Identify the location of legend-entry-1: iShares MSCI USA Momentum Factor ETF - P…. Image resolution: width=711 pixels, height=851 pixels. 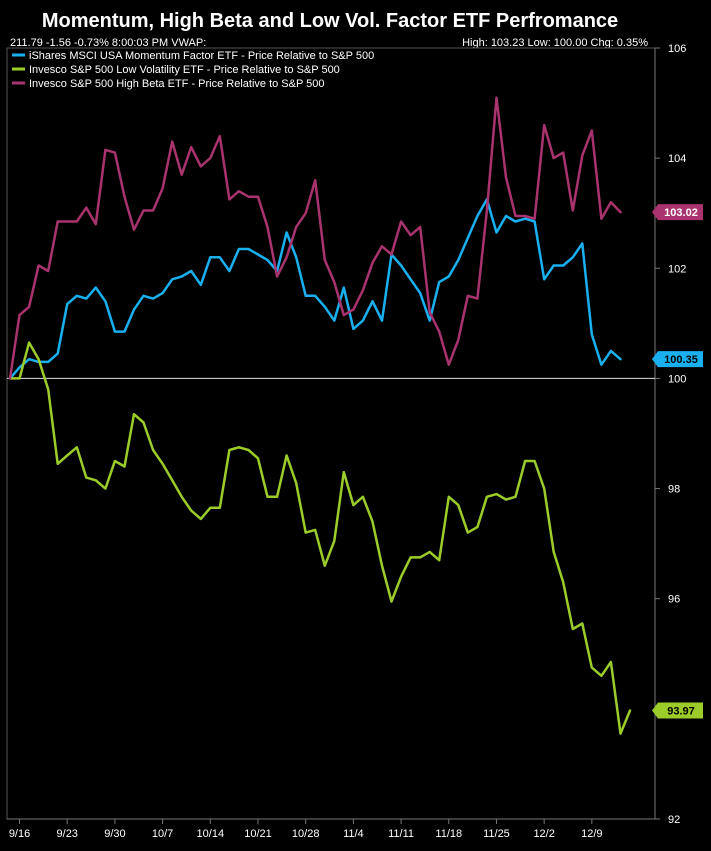
(201, 56).